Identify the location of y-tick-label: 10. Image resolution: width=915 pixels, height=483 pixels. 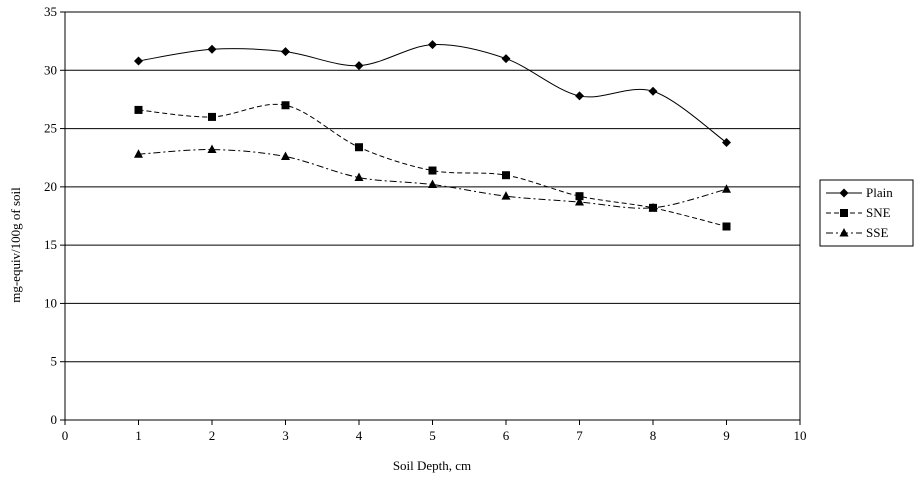
(50, 302).